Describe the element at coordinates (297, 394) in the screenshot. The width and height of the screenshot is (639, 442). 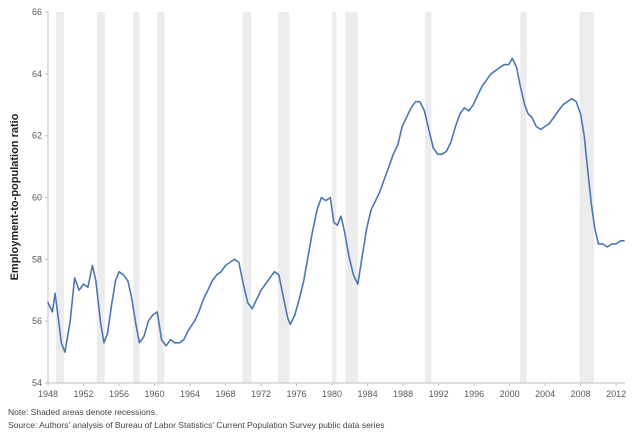
I see `x-tick-label: 1976` at that location.